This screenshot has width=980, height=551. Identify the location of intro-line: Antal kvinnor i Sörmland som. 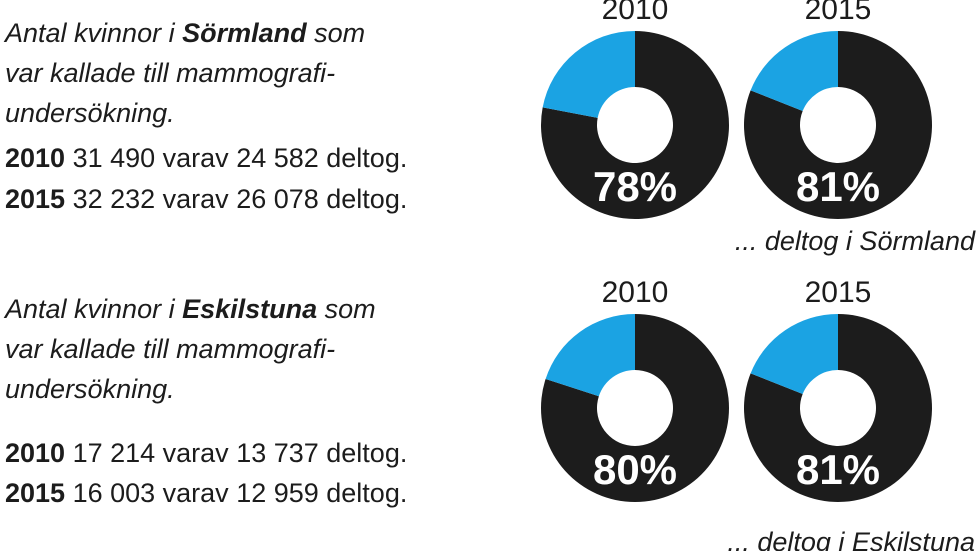
(184, 33).